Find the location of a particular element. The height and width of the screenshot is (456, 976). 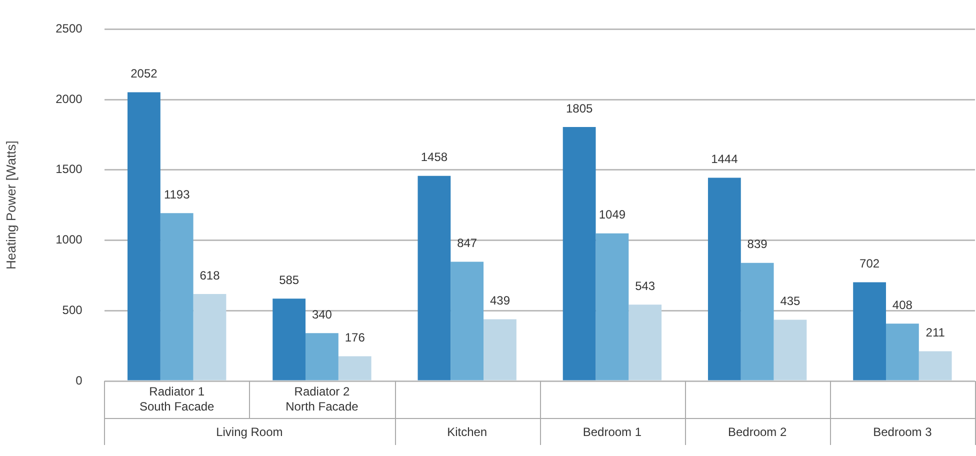

data-label: 585 is located at coordinates (289, 279).